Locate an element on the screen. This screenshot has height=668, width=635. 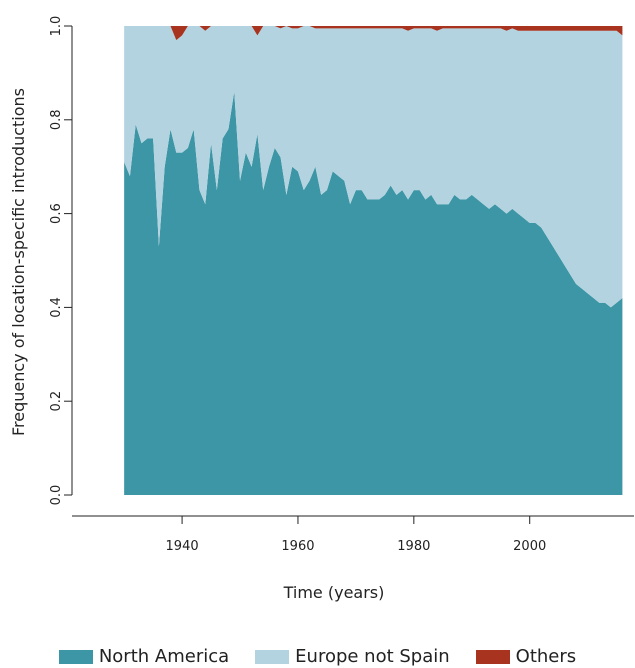
x-tick-label: 1960 is located at coordinates (297, 546).